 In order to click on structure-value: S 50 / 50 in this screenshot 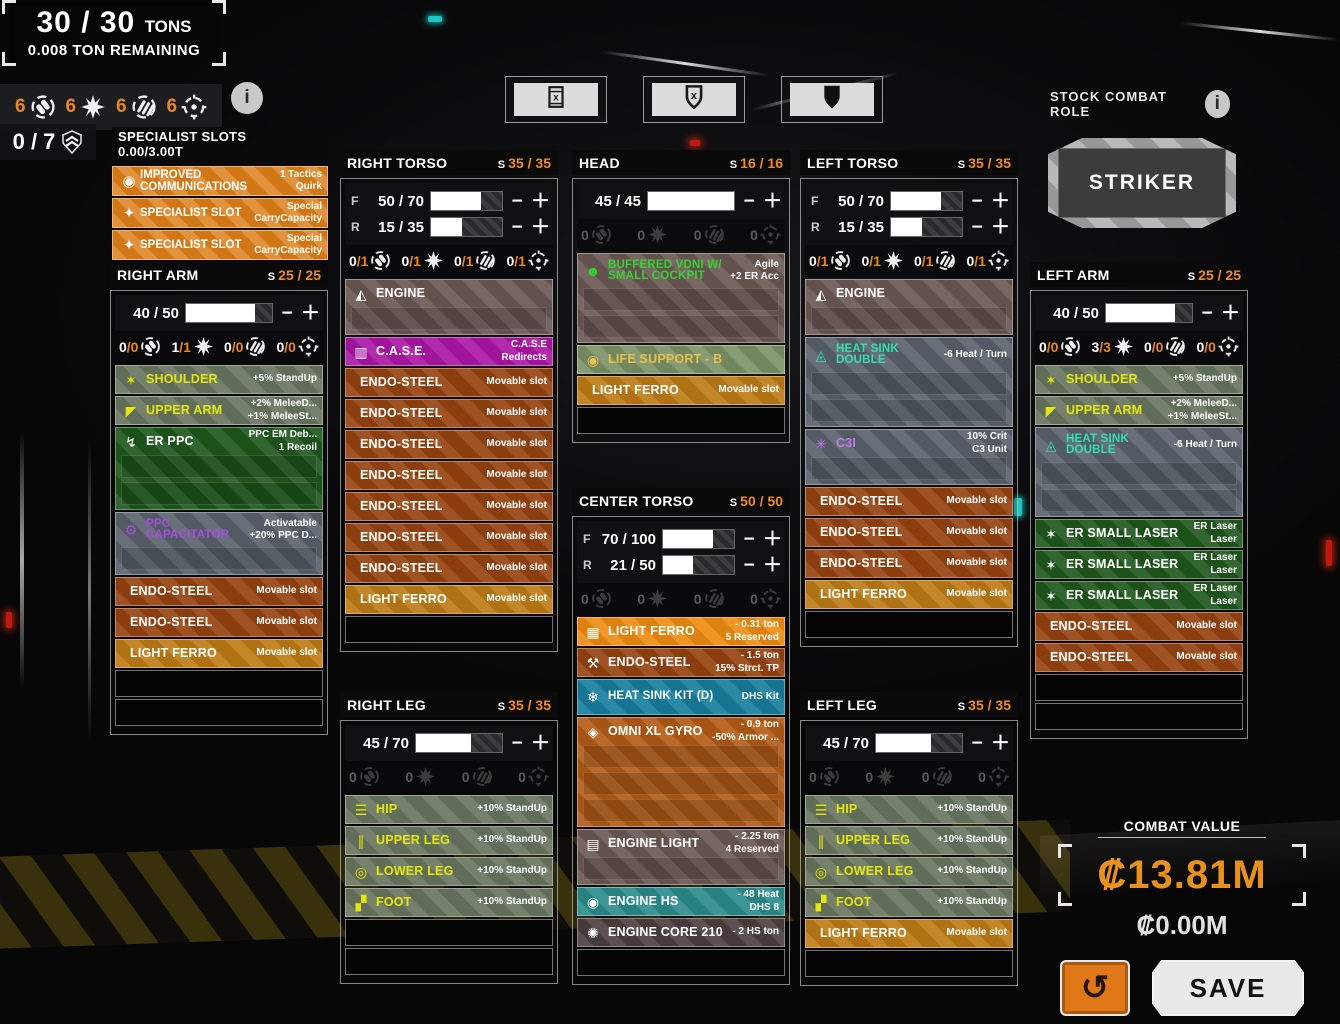, I will do `click(756, 500)`.